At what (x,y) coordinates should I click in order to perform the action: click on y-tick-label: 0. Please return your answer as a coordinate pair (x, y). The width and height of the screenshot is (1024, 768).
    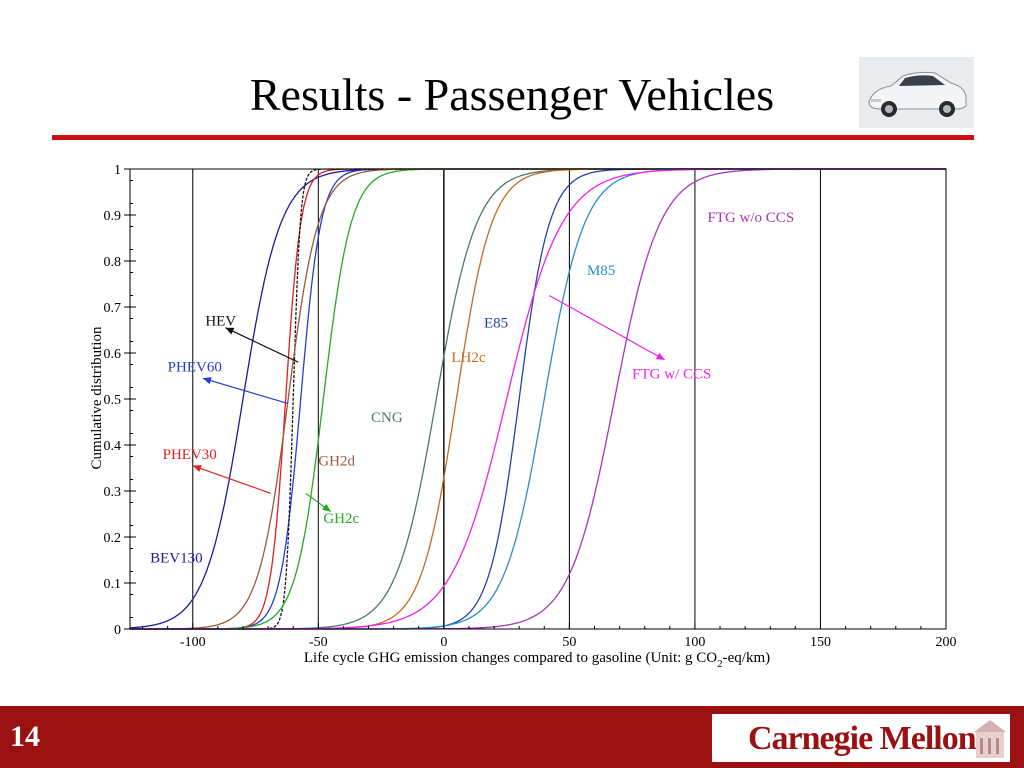
    Looking at the image, I should click on (117, 630).